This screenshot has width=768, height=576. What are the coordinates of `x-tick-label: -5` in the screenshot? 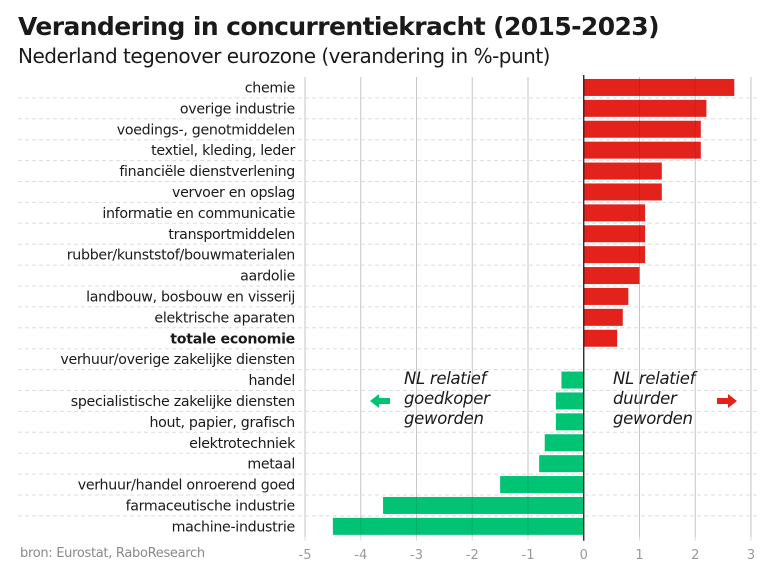 It's located at (305, 555).